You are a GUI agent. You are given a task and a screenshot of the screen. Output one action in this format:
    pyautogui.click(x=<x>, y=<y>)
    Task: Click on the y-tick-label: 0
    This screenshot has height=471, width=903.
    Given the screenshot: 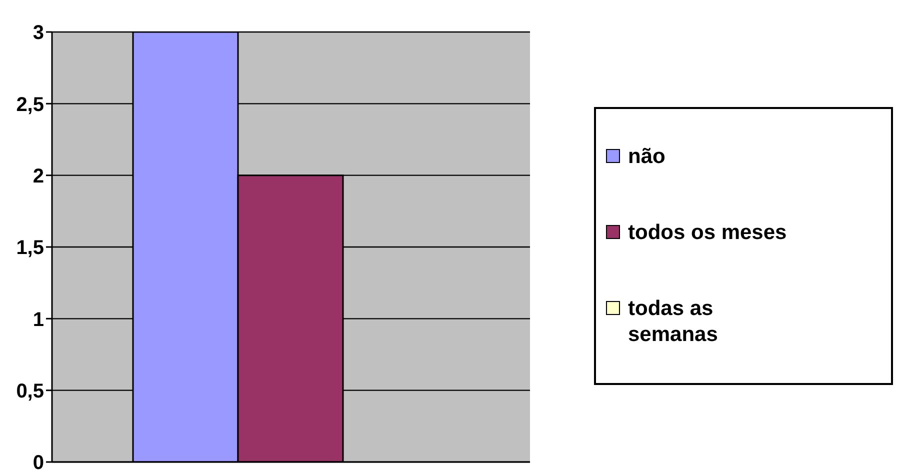 What is the action you would take?
    pyautogui.click(x=38, y=461)
    